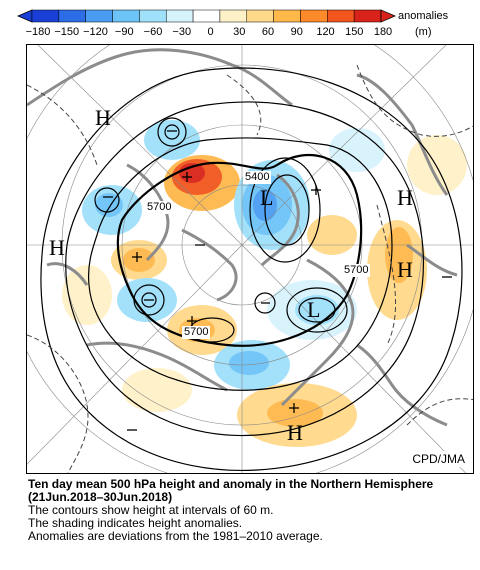 Image resolution: width=480 pixels, height=570 pixels. I want to click on colorbar-ticks: −180 −150 −120 −90 −60 −30 0 30 60 90 120 150 180, so click(240, 33).